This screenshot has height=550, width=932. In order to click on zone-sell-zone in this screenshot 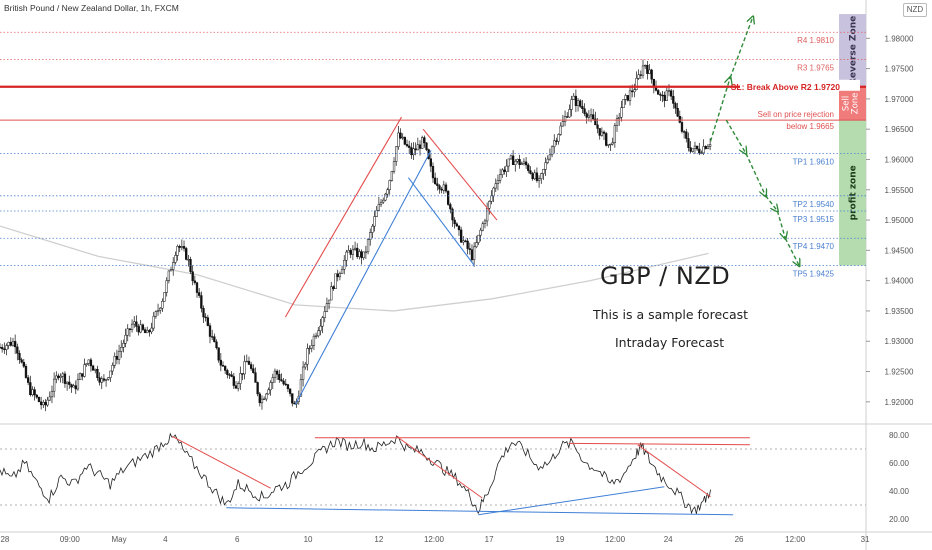, I will do `click(852, 103)`.